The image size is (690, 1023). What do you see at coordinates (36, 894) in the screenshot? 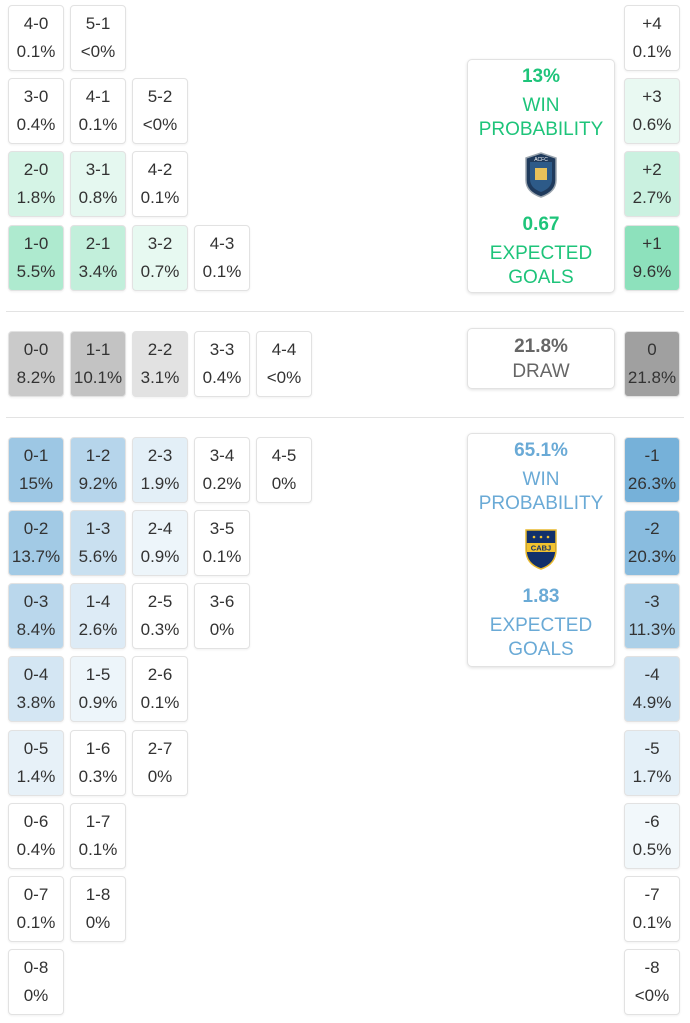
I see `cell-label: 0-7` at bounding box center [36, 894].